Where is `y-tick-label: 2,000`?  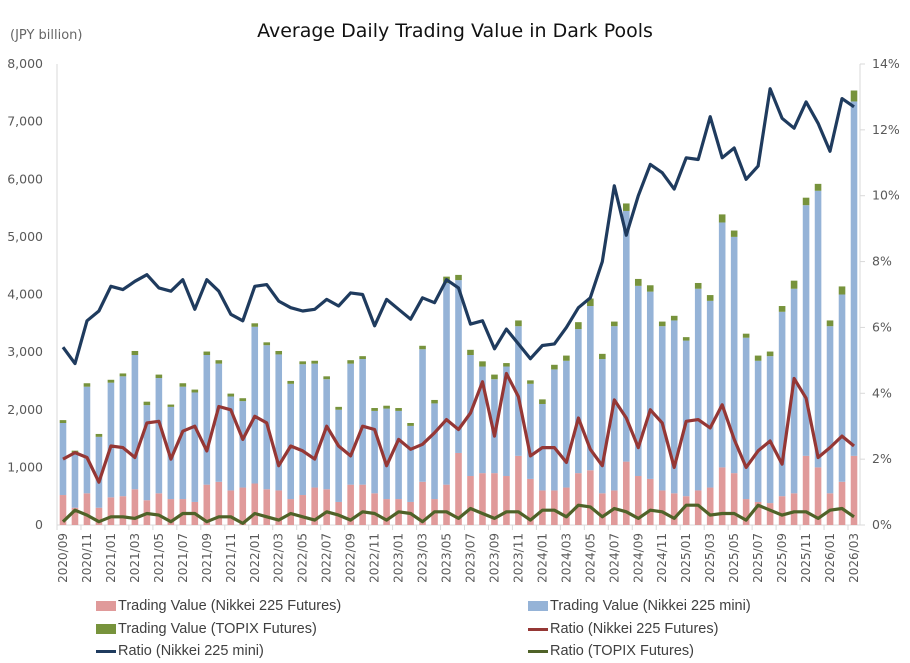
y-tick-label: 2,000 is located at coordinates (25, 409).